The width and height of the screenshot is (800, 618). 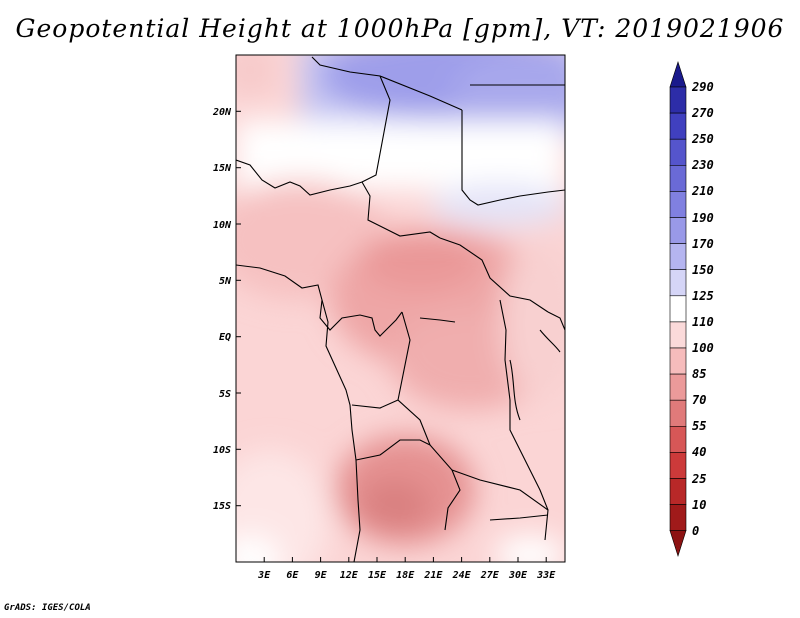 I want to click on border-drc-zambia, so click(x=429, y=421).